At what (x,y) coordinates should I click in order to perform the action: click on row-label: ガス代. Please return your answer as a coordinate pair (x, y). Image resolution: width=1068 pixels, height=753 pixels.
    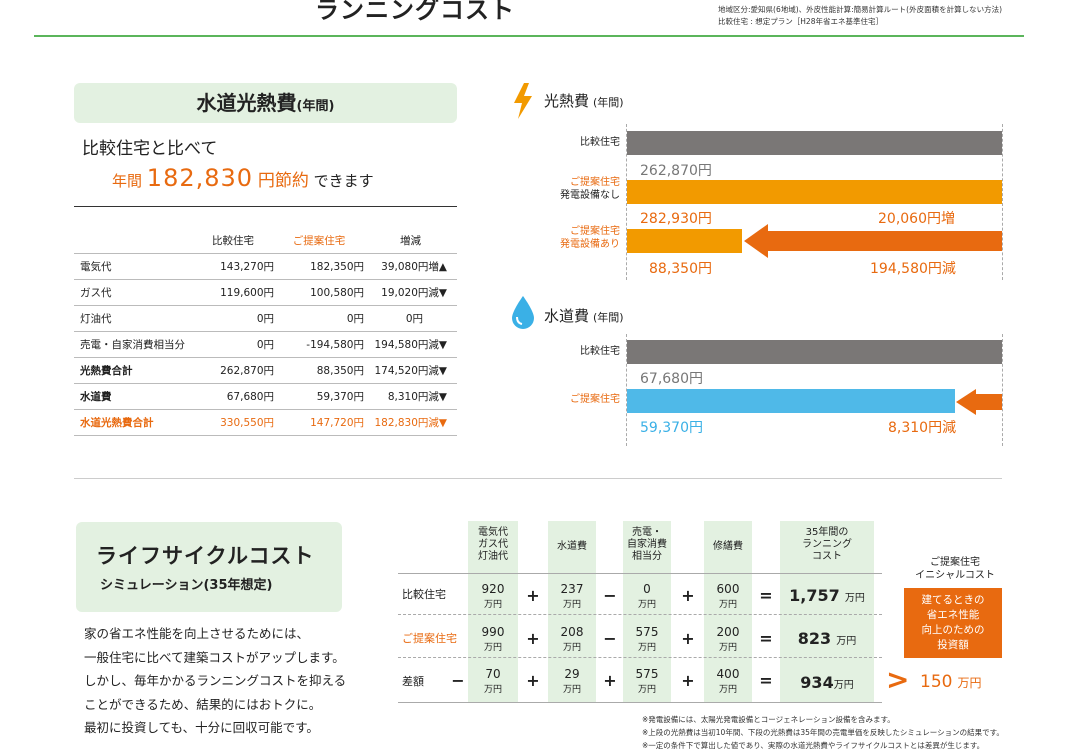
    Looking at the image, I should click on (133, 292).